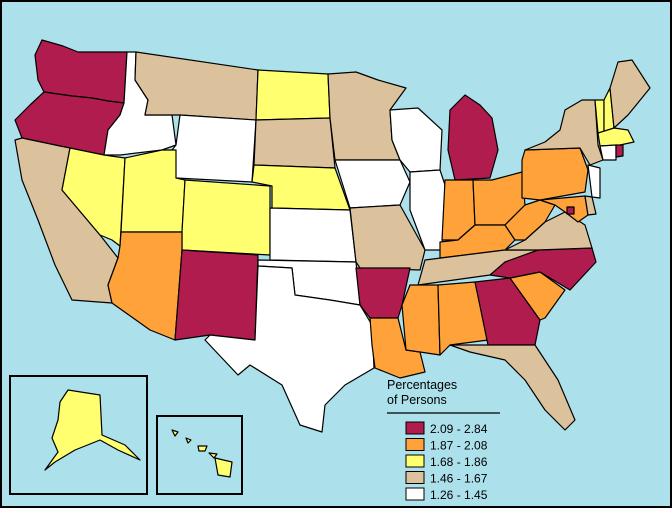 The width and height of the screenshot is (672, 508). What do you see at coordinates (459, 446) in the screenshot?
I see `legend-label: 1.87 - 2.08` at bounding box center [459, 446].